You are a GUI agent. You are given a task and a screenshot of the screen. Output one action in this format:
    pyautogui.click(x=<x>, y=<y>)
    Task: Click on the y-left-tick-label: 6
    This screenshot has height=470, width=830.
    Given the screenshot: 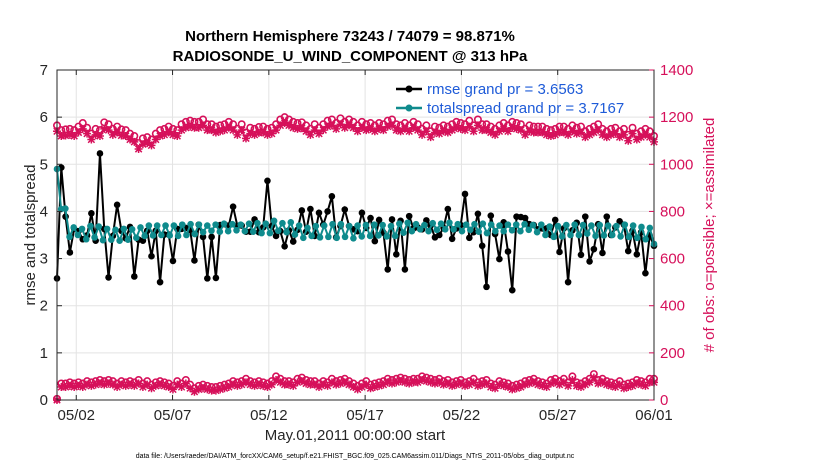 What is the action you would take?
    pyautogui.click(x=44, y=117)
    